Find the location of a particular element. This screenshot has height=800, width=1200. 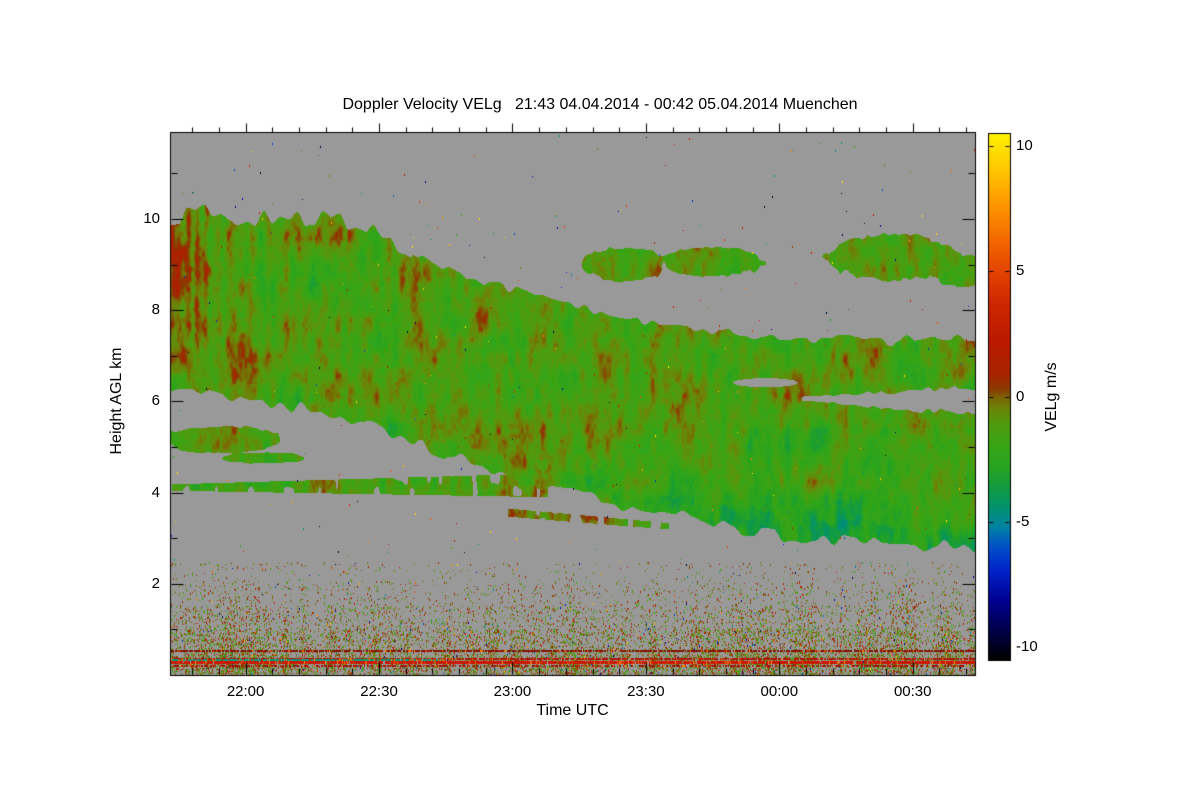

x-tick-label: 23:00 is located at coordinates (512, 691).